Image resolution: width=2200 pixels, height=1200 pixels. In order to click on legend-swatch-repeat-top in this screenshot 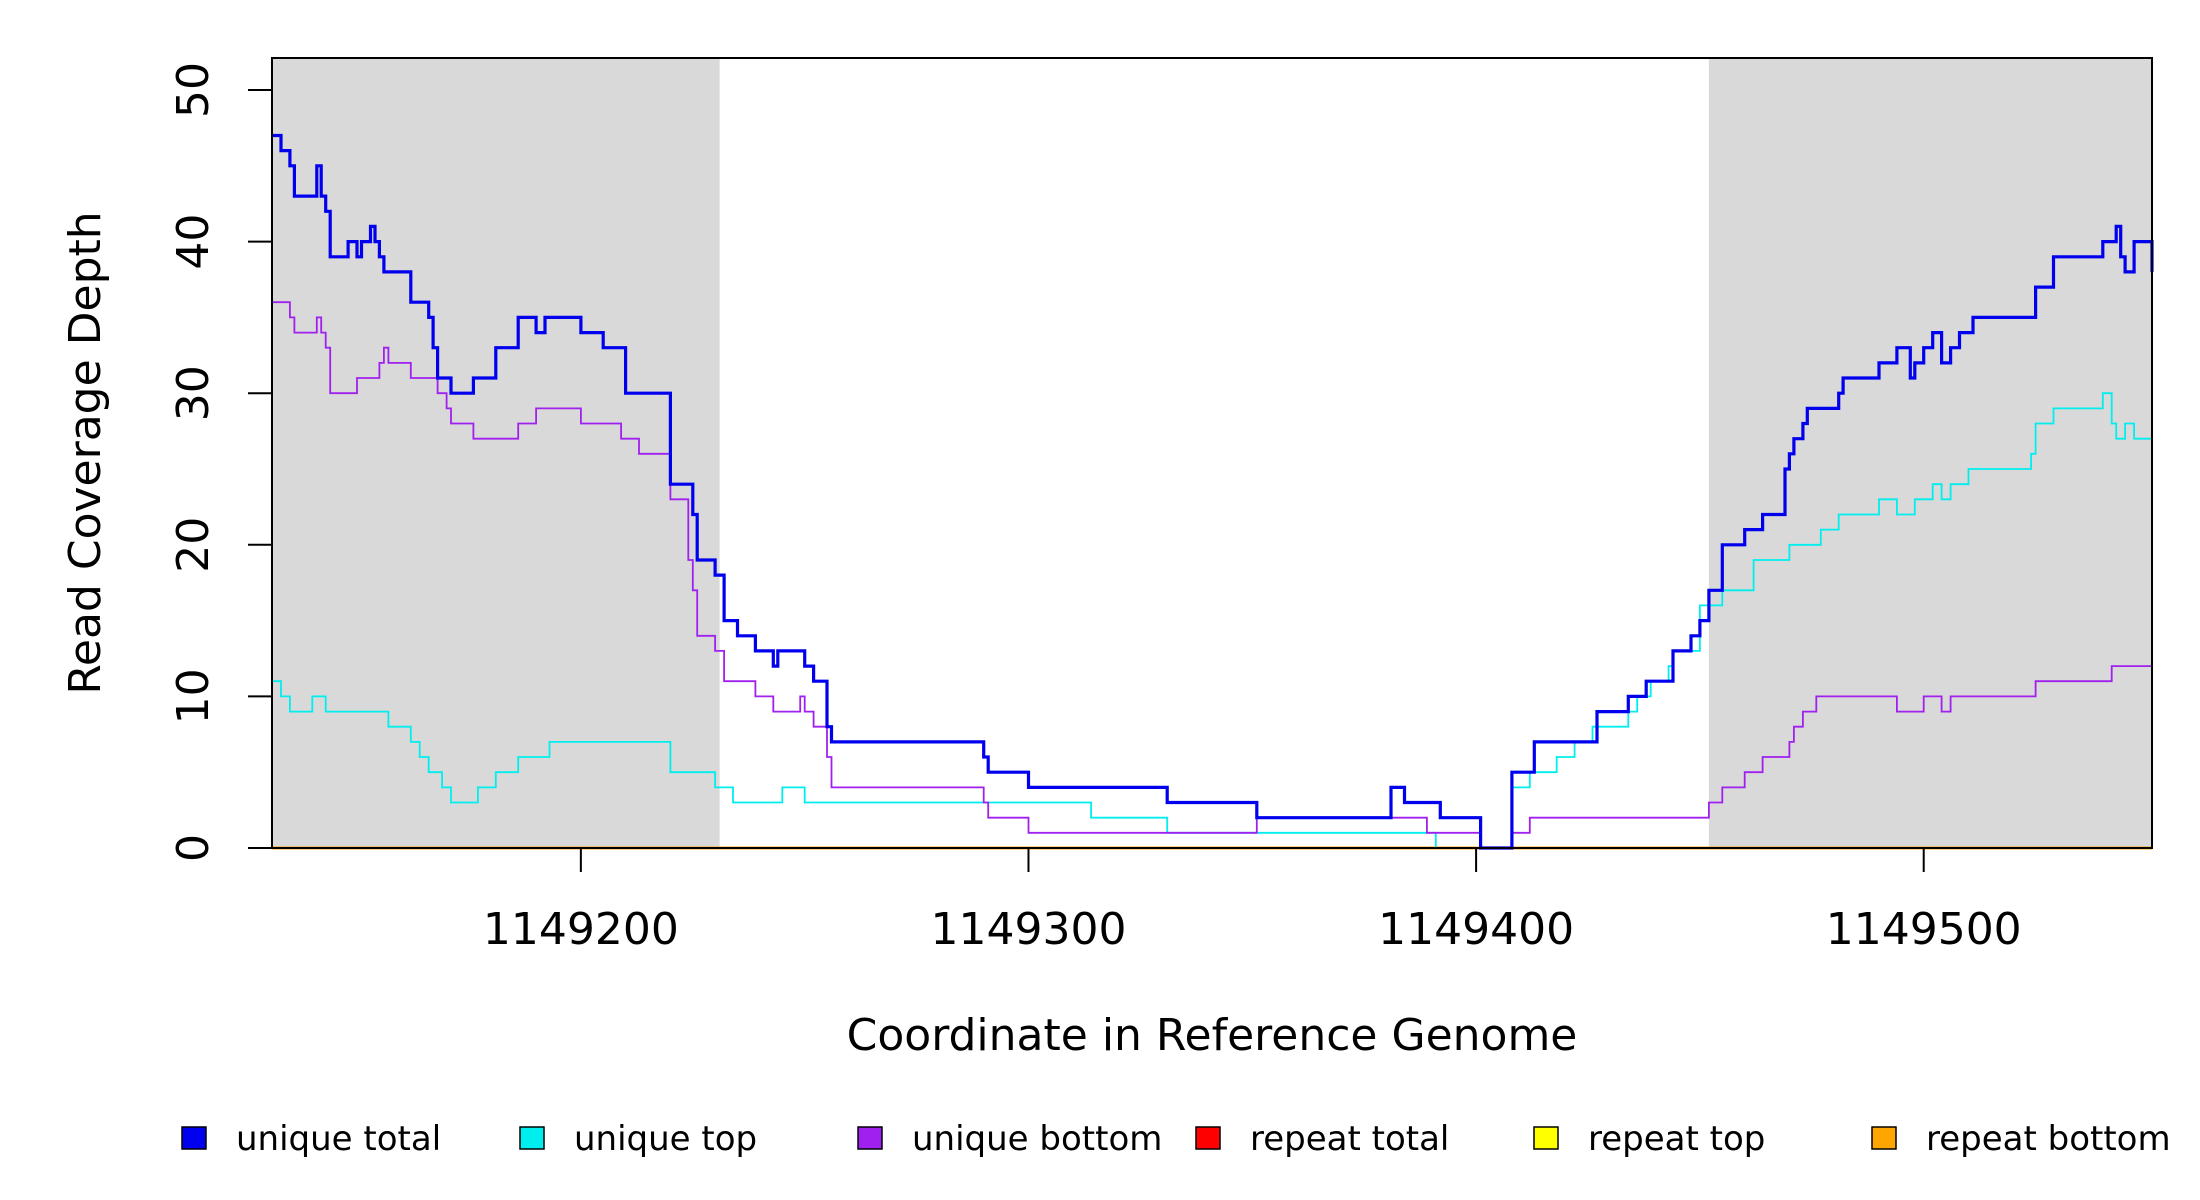, I will do `click(1546, 1138)`.